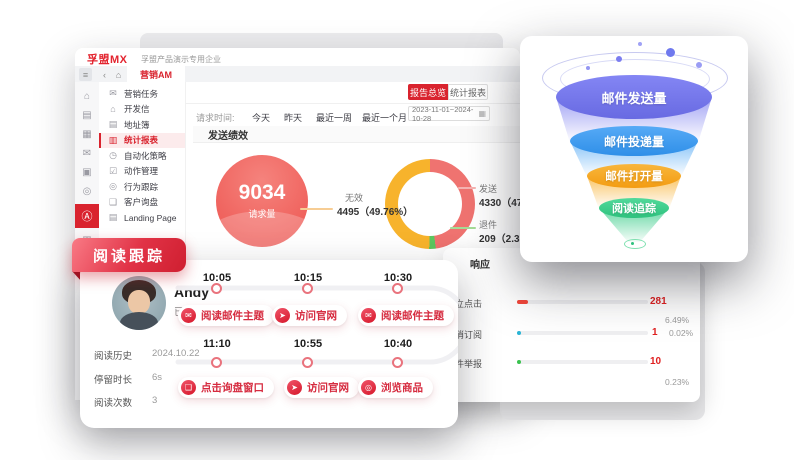  I want to click on filter-yesterday: 昨天, so click(293, 118).